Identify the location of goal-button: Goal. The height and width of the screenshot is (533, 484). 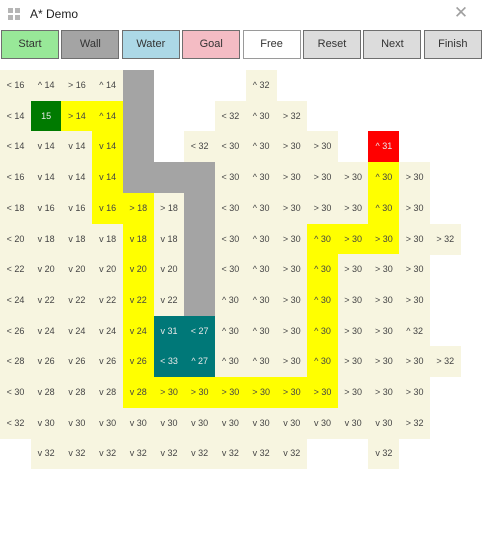
(211, 44).